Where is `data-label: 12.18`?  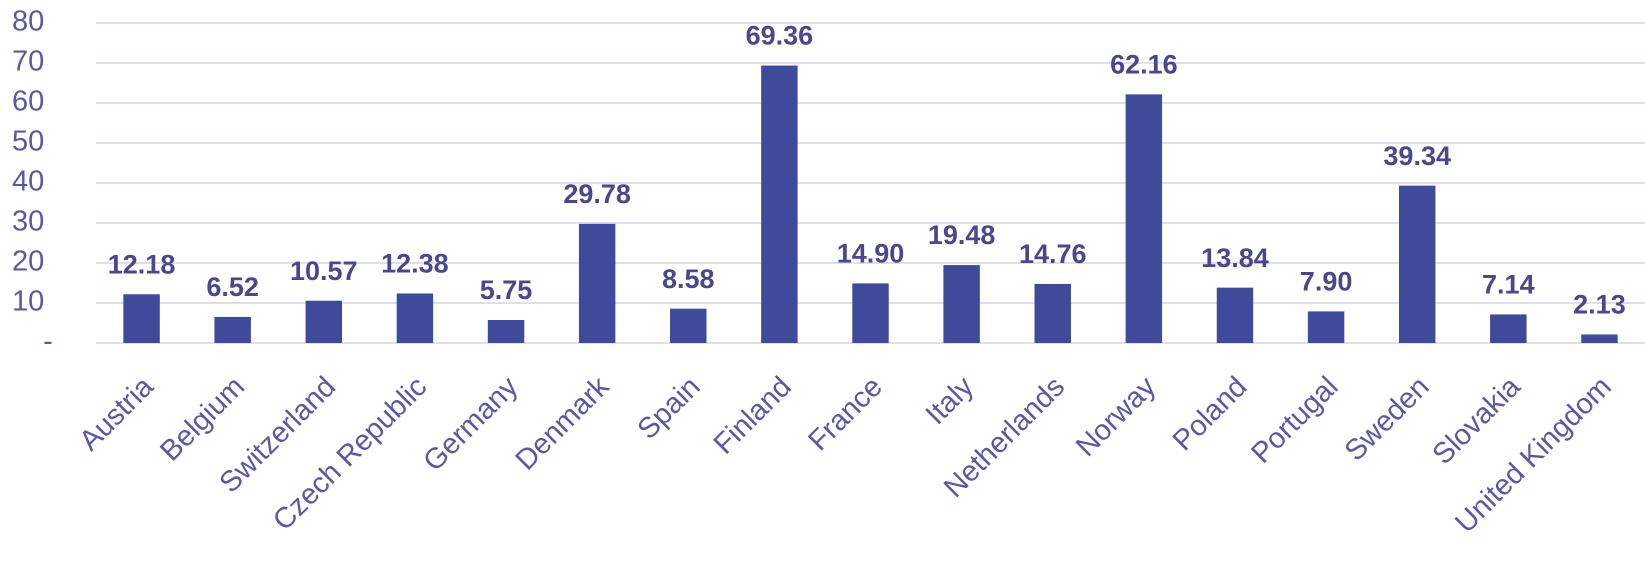 data-label: 12.18 is located at coordinates (142, 264).